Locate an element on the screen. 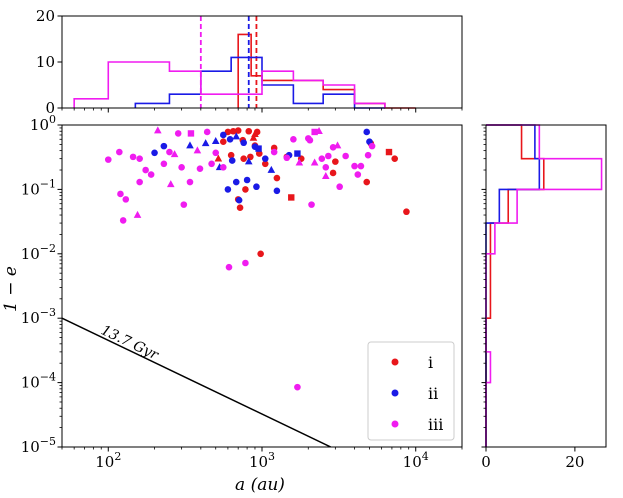 This screenshot has width=623, height=498. y-tick-label: 10⁻² is located at coordinates (38, 252).